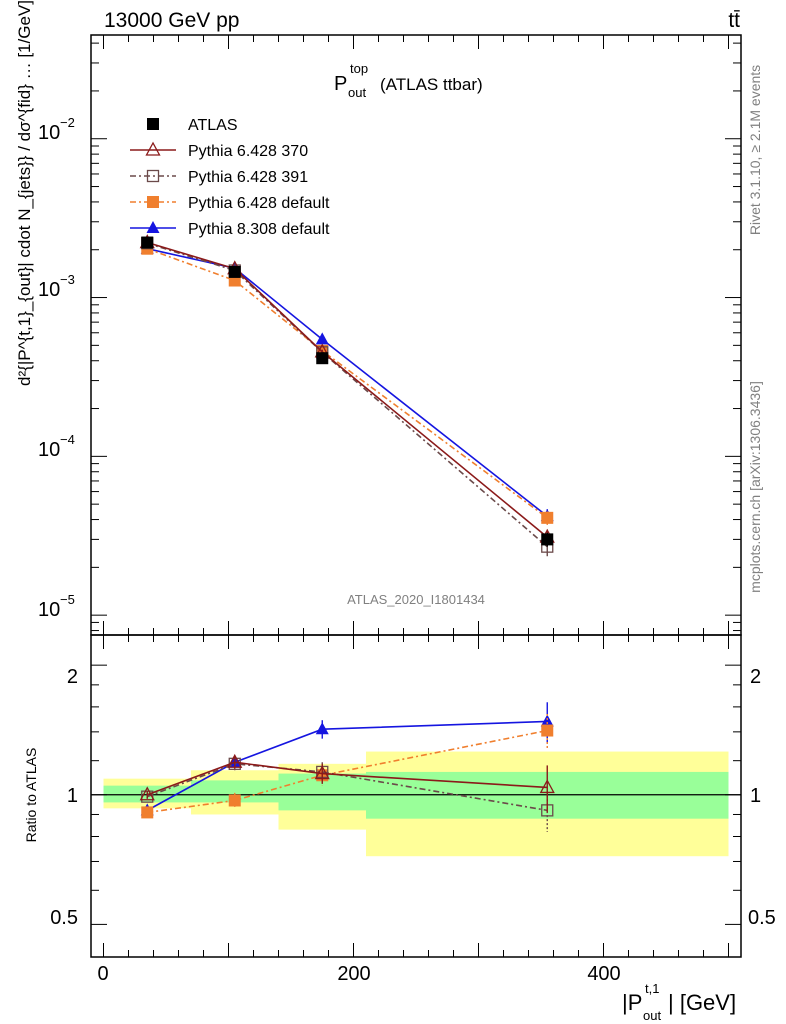 The image size is (786, 1024). I want to click on y-tick-label-1e-2: 10, so click(49, 133).